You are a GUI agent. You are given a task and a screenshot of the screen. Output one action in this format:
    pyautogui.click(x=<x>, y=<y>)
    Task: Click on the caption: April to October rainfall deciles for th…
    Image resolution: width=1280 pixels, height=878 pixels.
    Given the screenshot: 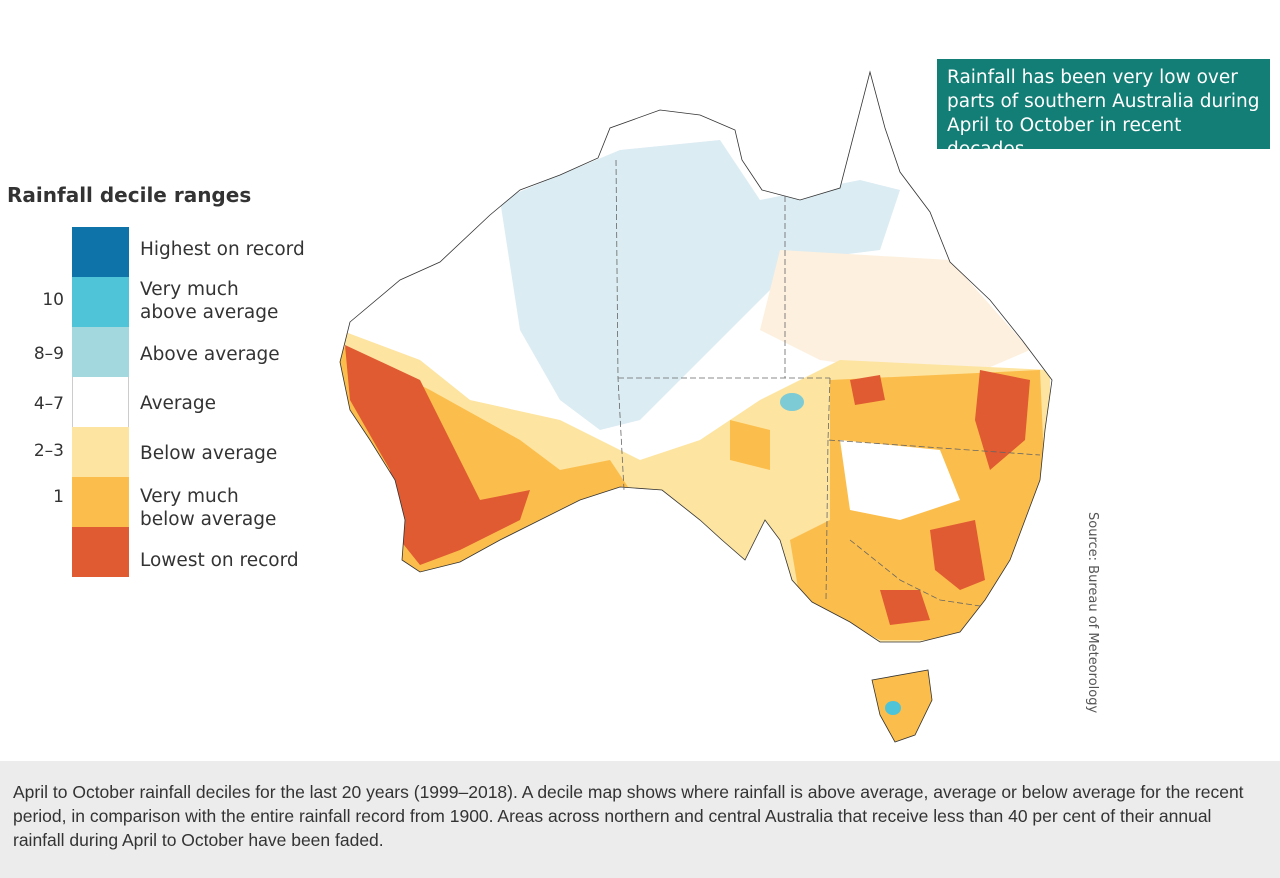 What is the action you would take?
    pyautogui.click(x=640, y=819)
    